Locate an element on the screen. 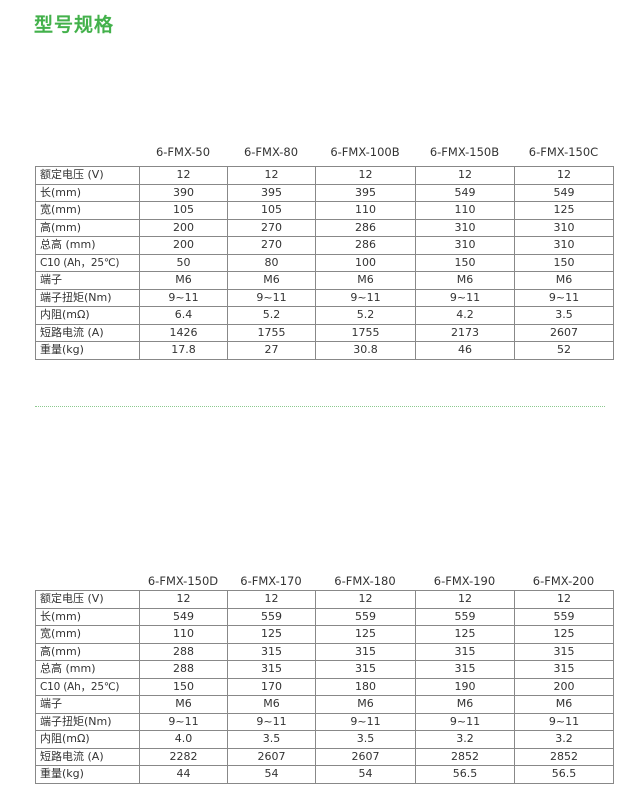 The height and width of the screenshot is (797, 619). cell: 3.2 is located at coordinates (564, 739).